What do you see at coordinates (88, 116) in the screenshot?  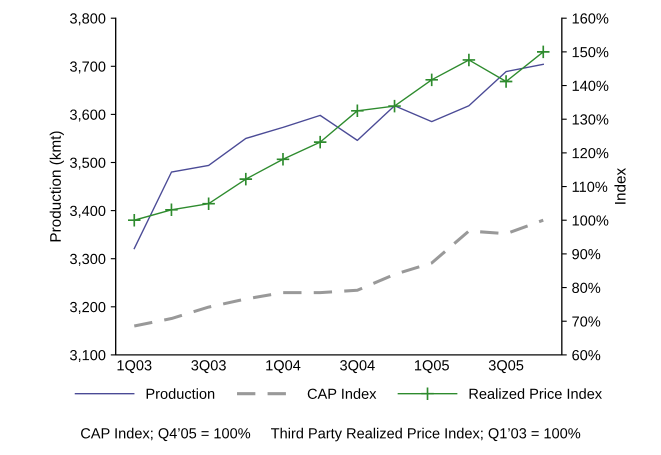 I see `y-tick-label: 3,600` at bounding box center [88, 116].